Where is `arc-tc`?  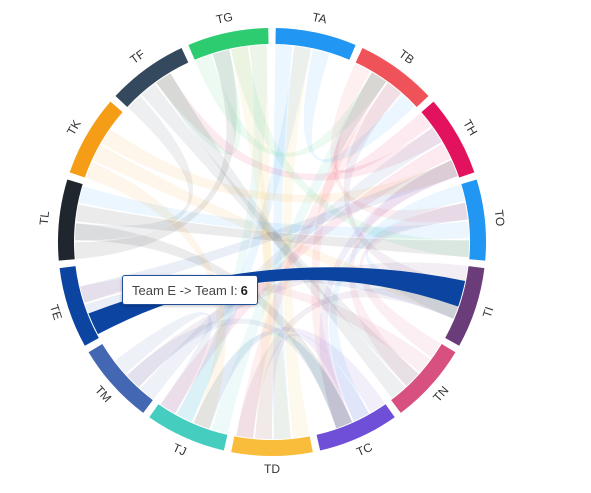
arc-tc is located at coordinates (355, 427).